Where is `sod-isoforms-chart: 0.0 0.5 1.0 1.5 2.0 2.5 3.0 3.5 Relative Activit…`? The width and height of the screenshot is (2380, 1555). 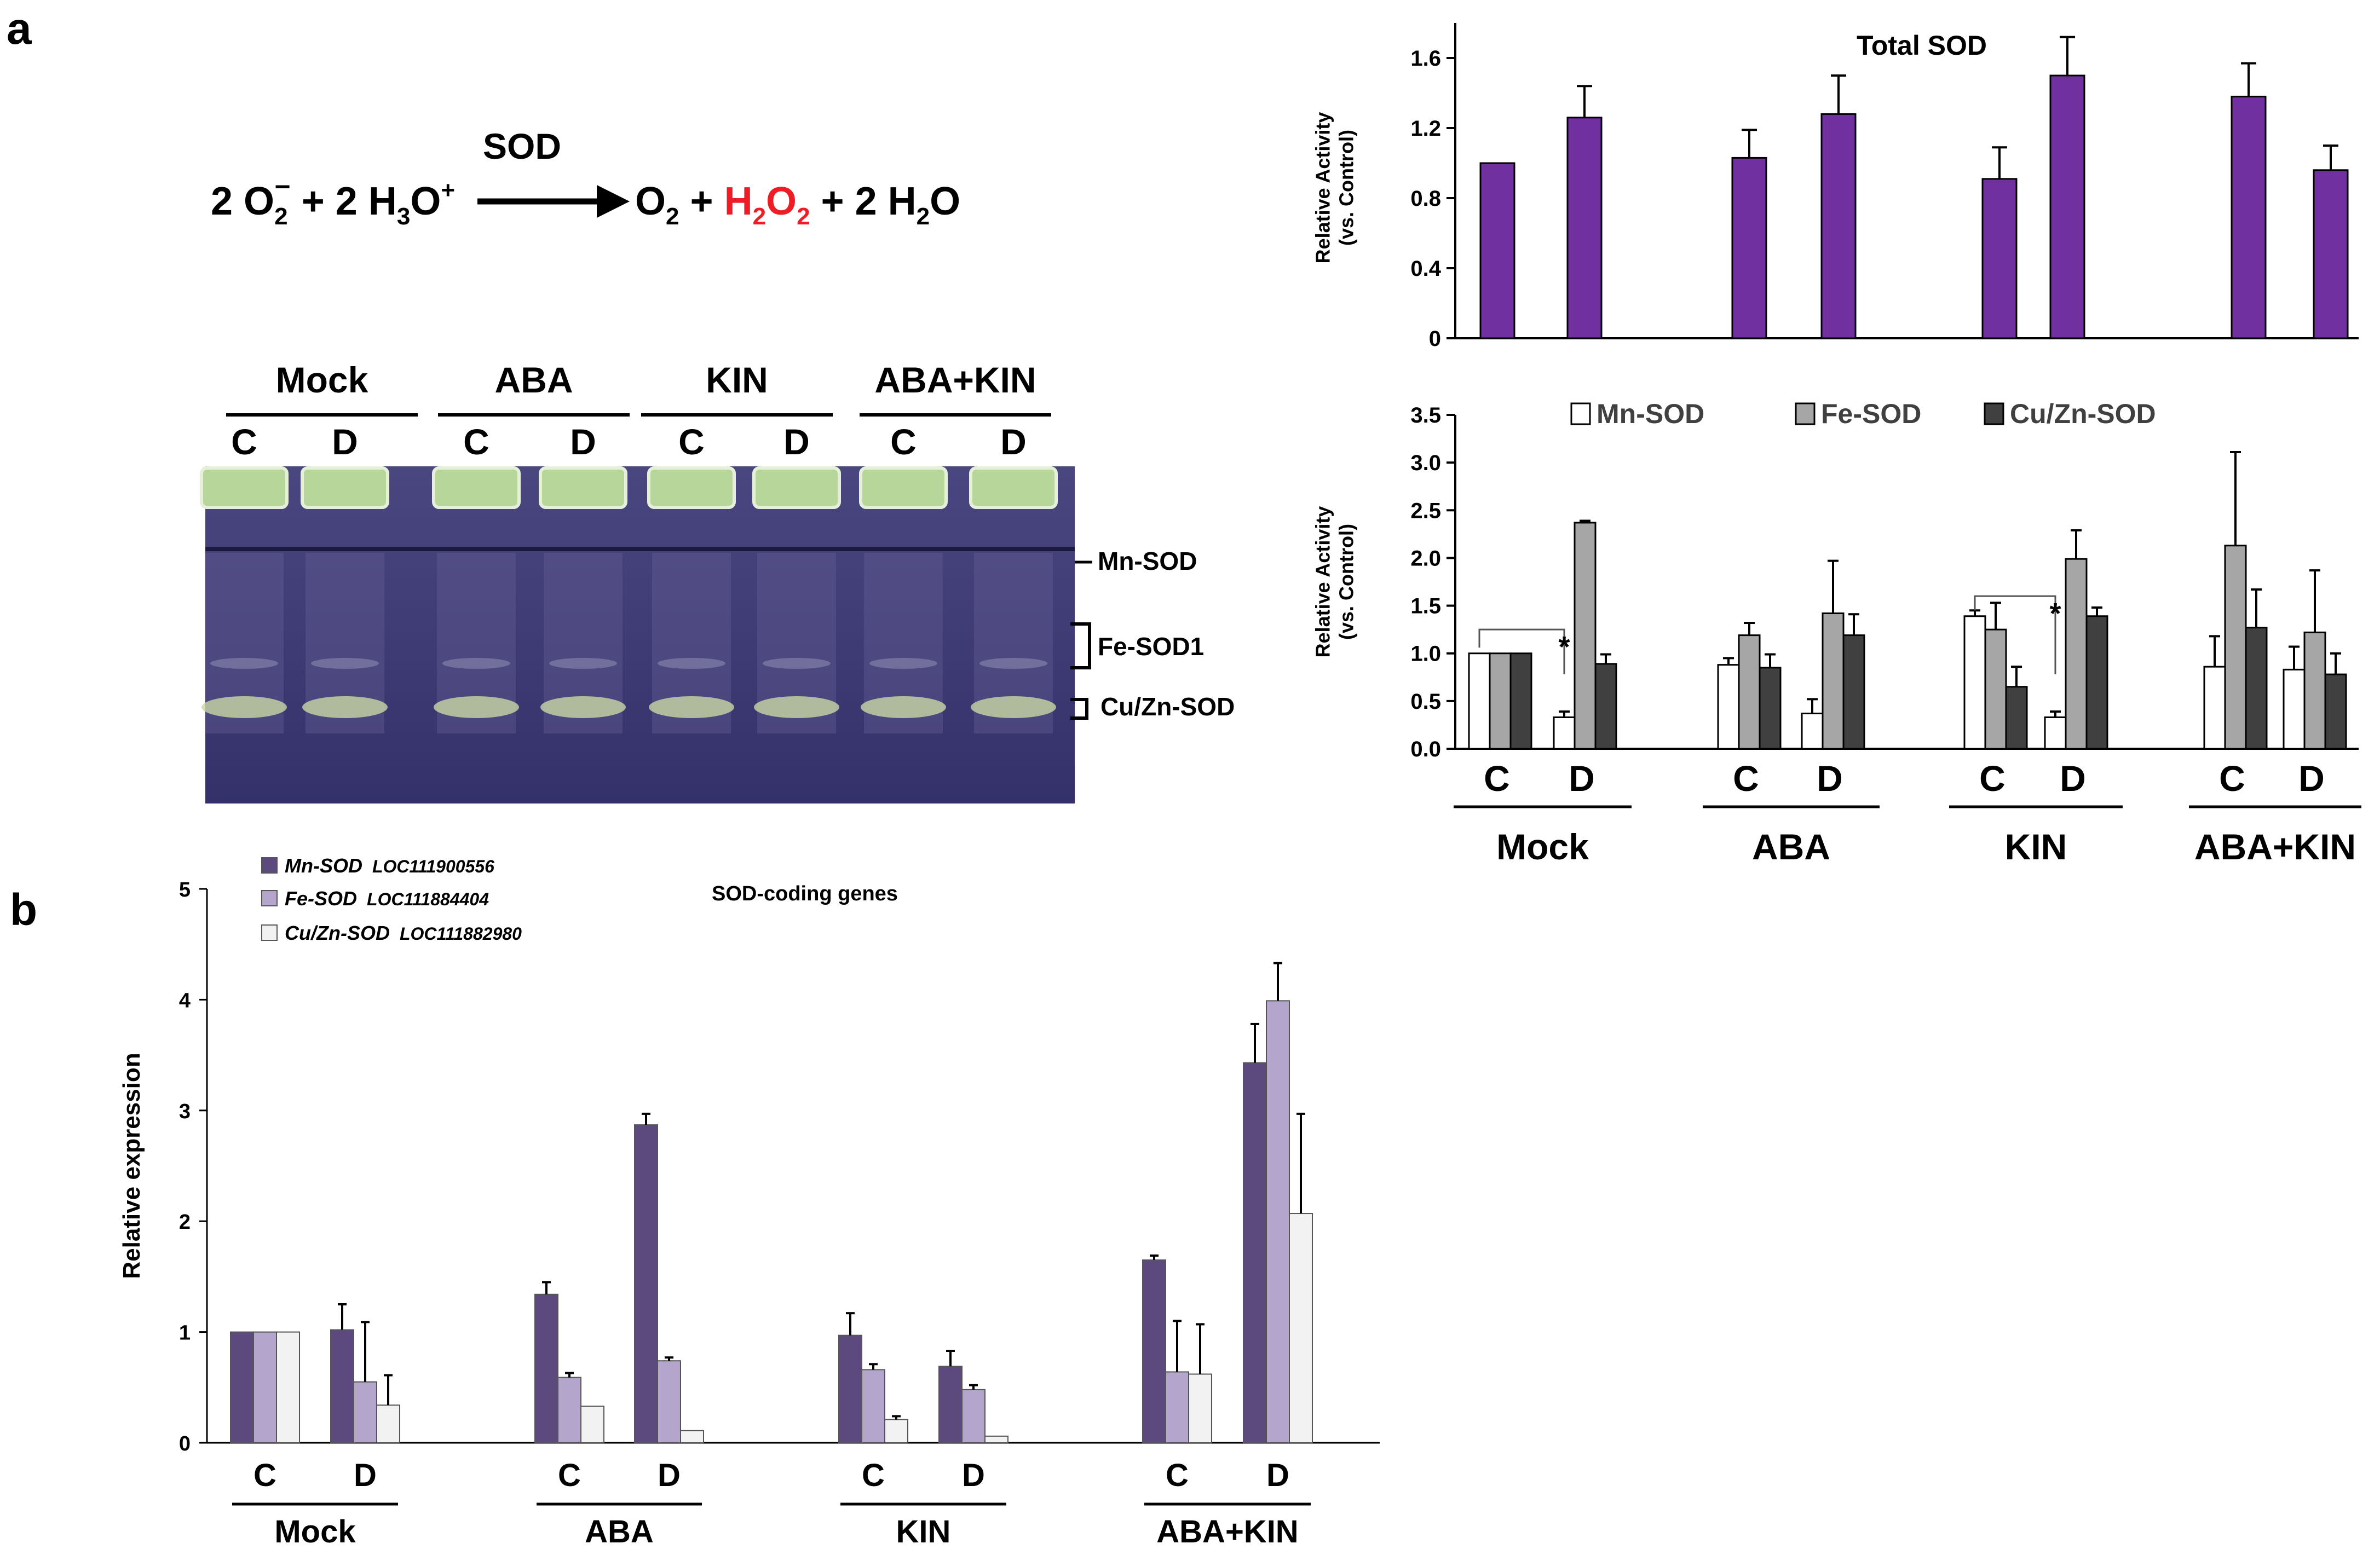
sod-isoforms-chart: 0.0 0.5 1.0 1.5 2.0 2.5 3.0 3.5 Relative Activit… is located at coordinates (1836, 632).